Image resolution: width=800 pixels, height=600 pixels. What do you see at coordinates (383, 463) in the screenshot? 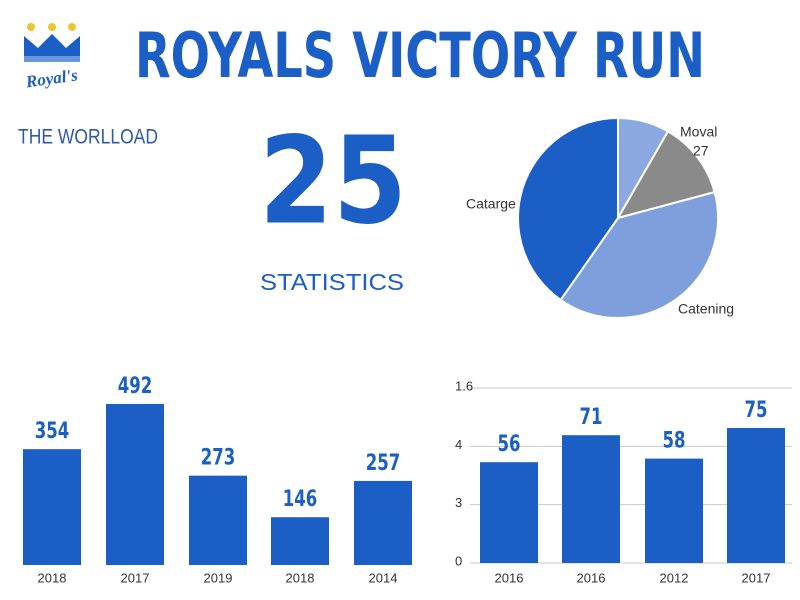
I see `bar-value-label: 257` at bounding box center [383, 463].